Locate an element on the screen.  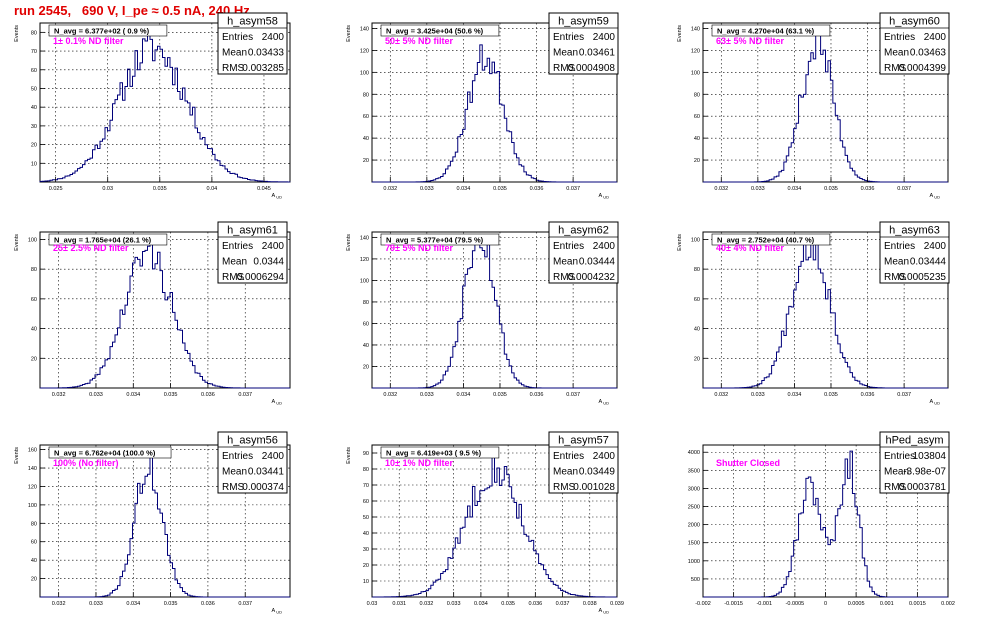
histogram-title: N_avg = 4.270e+04 (63.1 %) is located at coordinates (766, 31).